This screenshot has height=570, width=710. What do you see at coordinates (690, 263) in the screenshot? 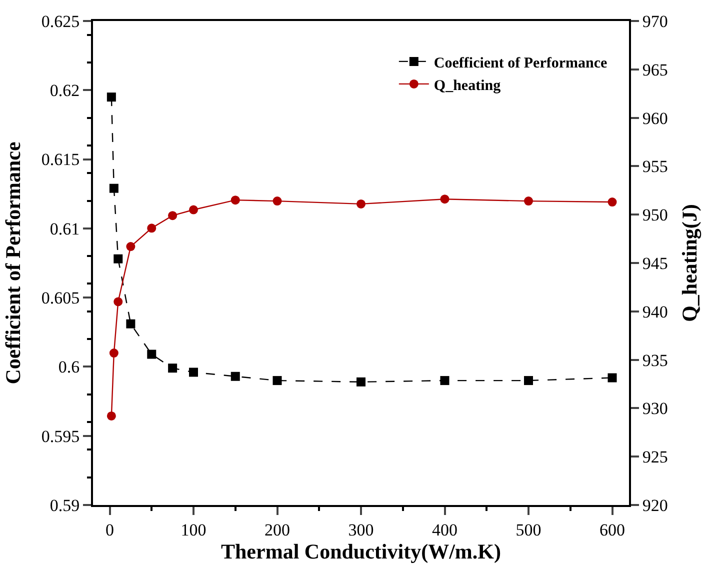
I see `y2-axis-title: Q_heating(J)` at bounding box center [690, 263].